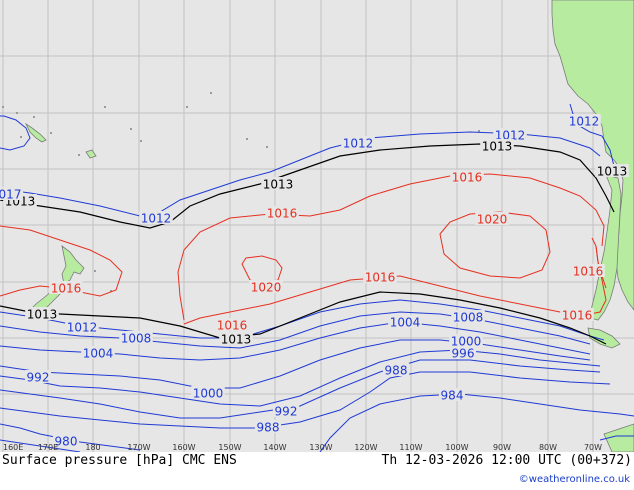 This screenshot has height=490, width=634. I want to click on isobar-1020-east, so click(495, 245).